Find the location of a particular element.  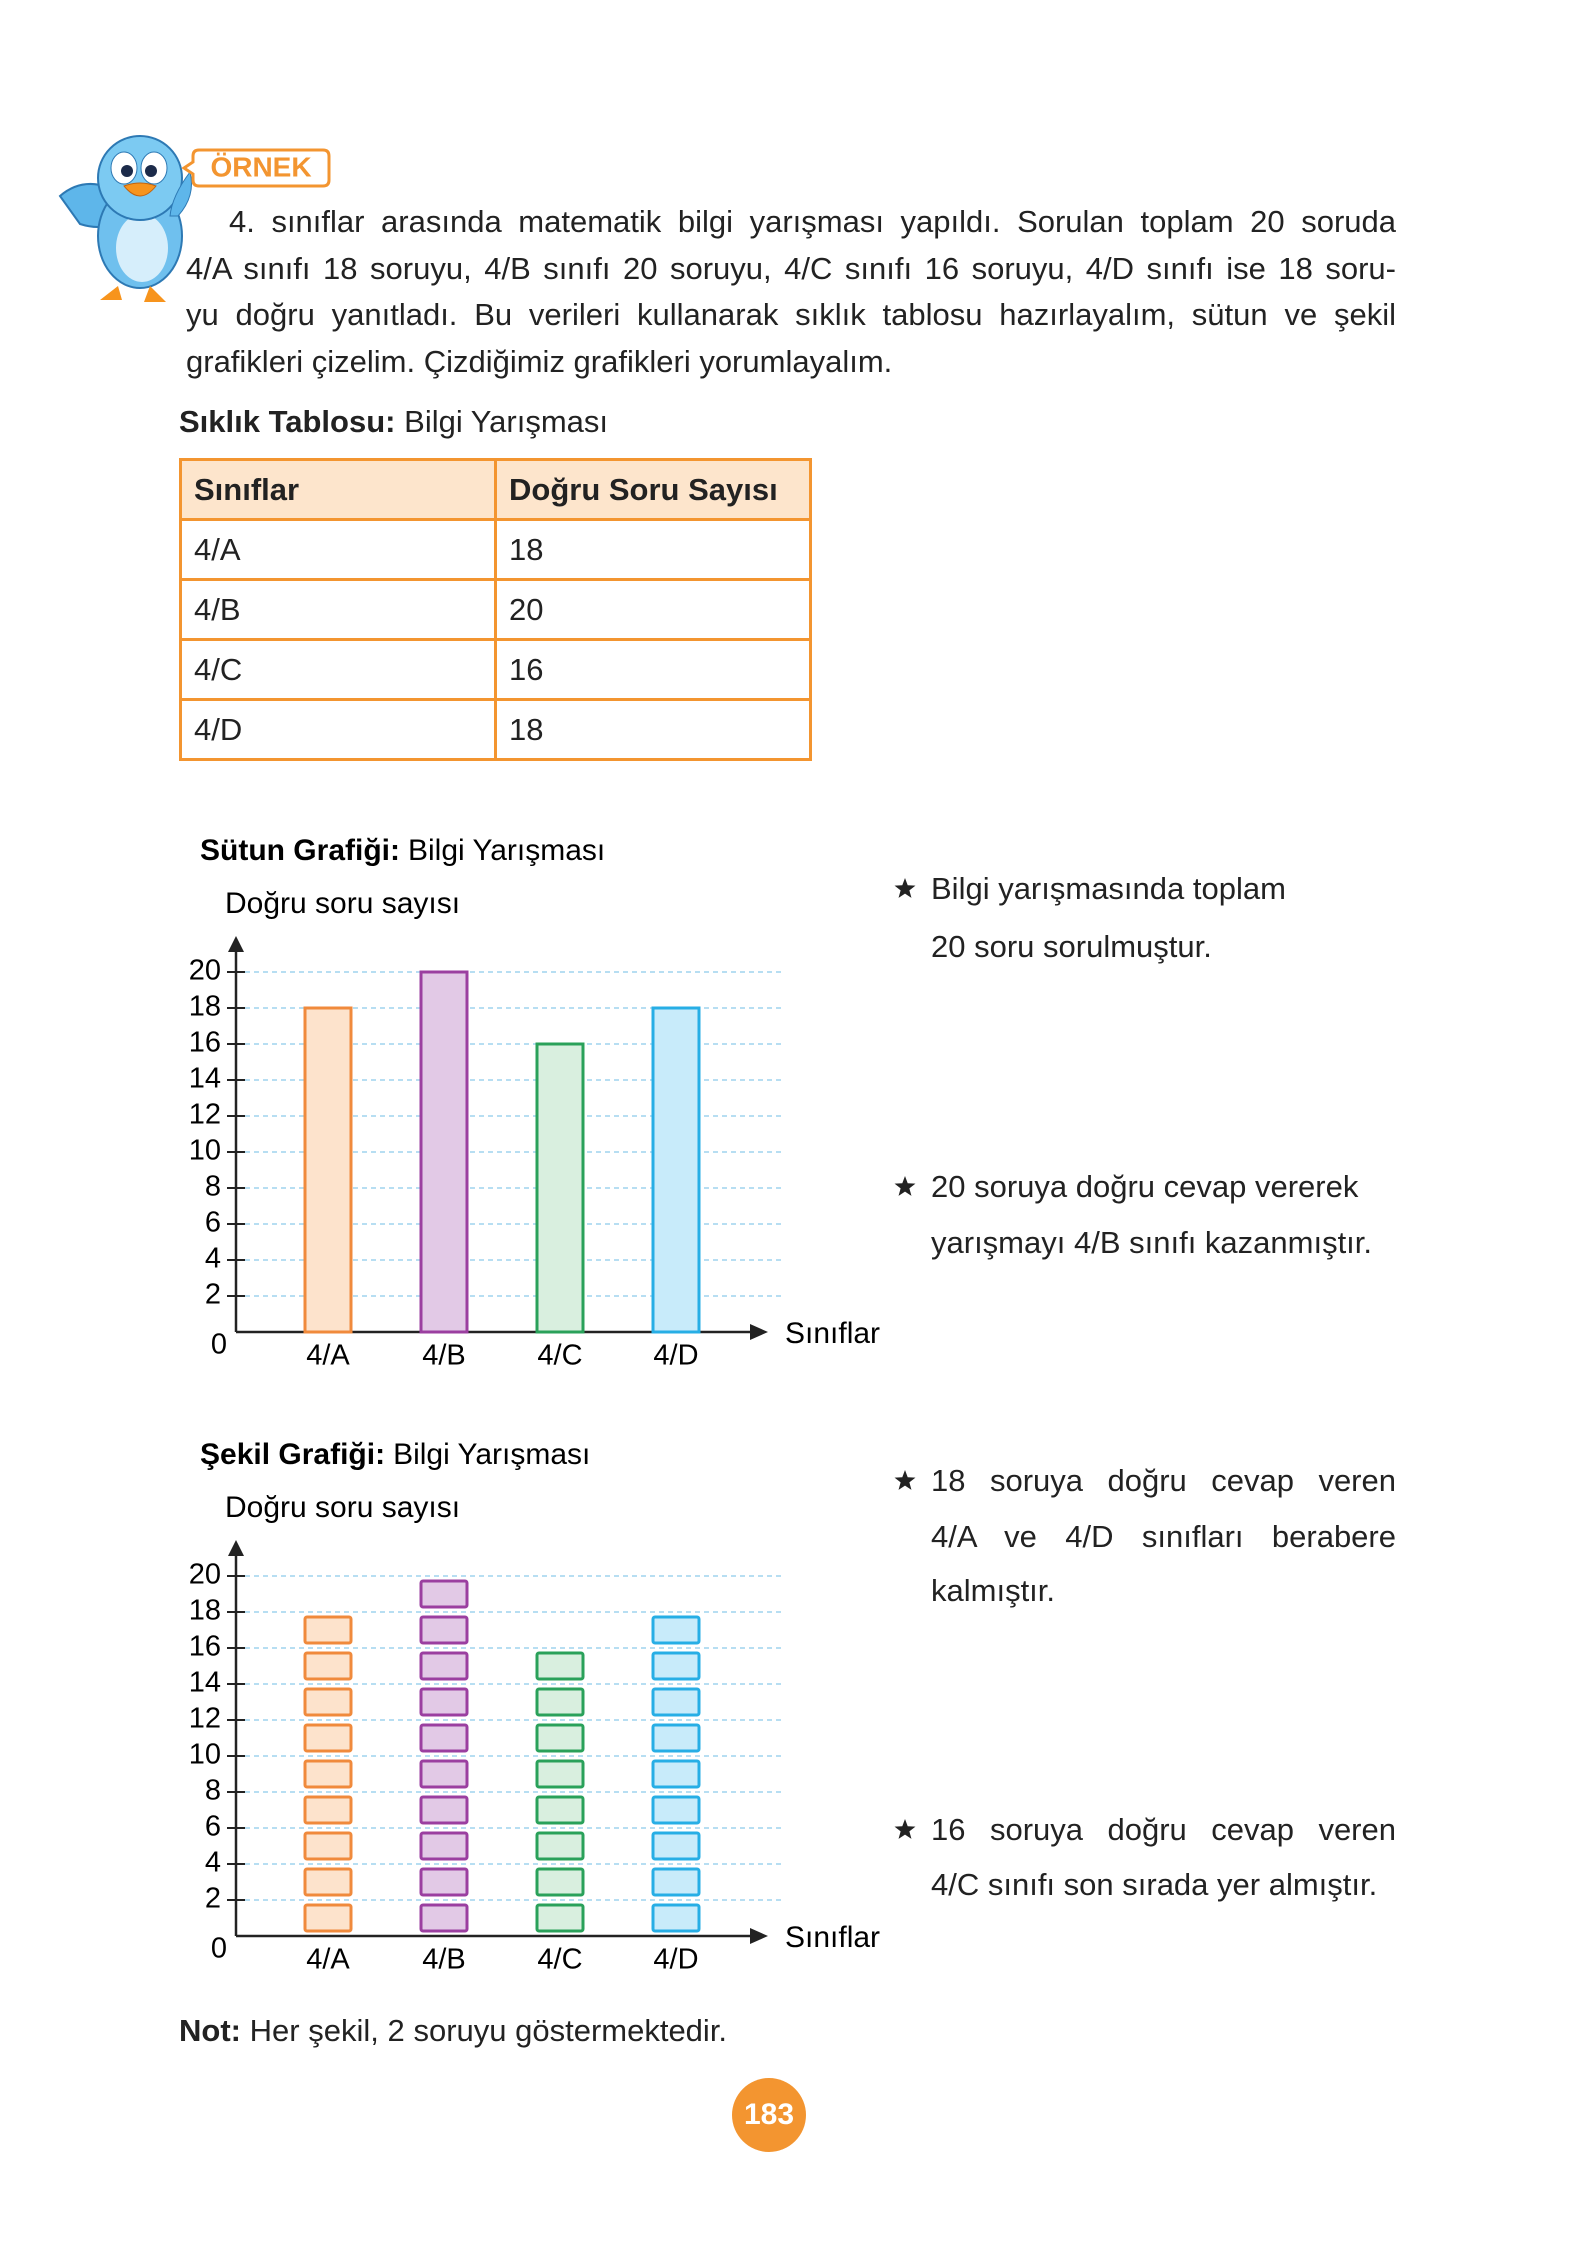

badge-frame is located at coordinates (256, 168).